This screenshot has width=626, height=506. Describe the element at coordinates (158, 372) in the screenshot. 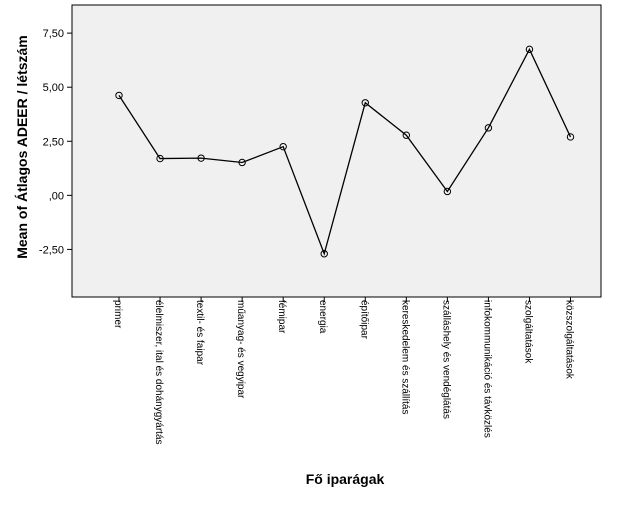

I see `x-tick-label: élelmiszer, ital és dohánygyártás` at that location.